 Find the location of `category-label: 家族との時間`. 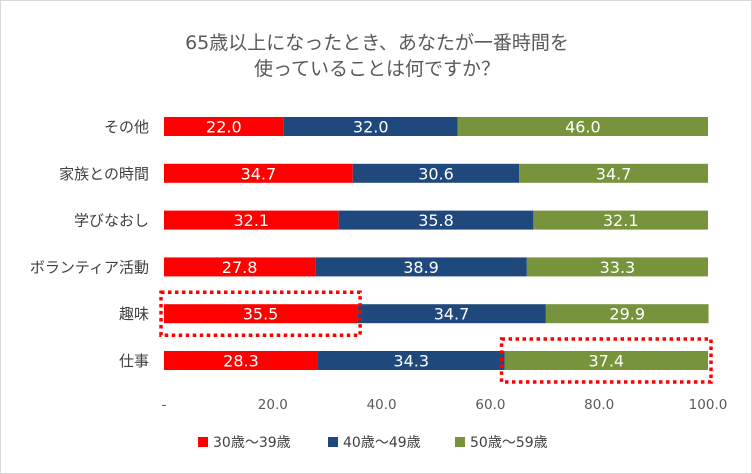

category-label: 家族との時間 is located at coordinates (104, 174).